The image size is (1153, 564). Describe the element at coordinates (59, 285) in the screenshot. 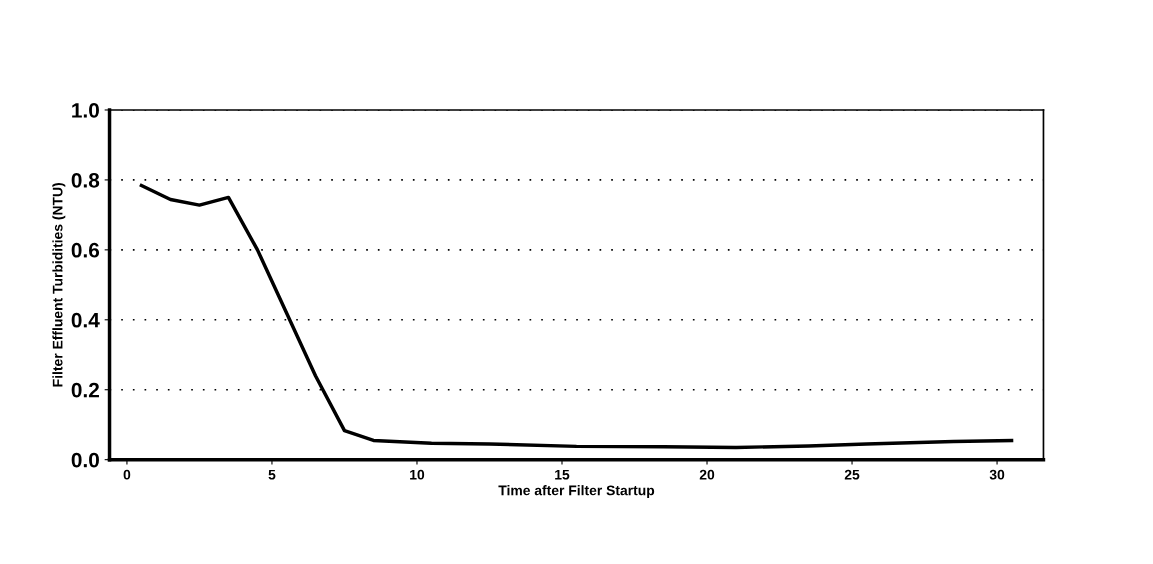

I see `y-axis-title: Filter Effluent Turbidities (NTU)` at that location.